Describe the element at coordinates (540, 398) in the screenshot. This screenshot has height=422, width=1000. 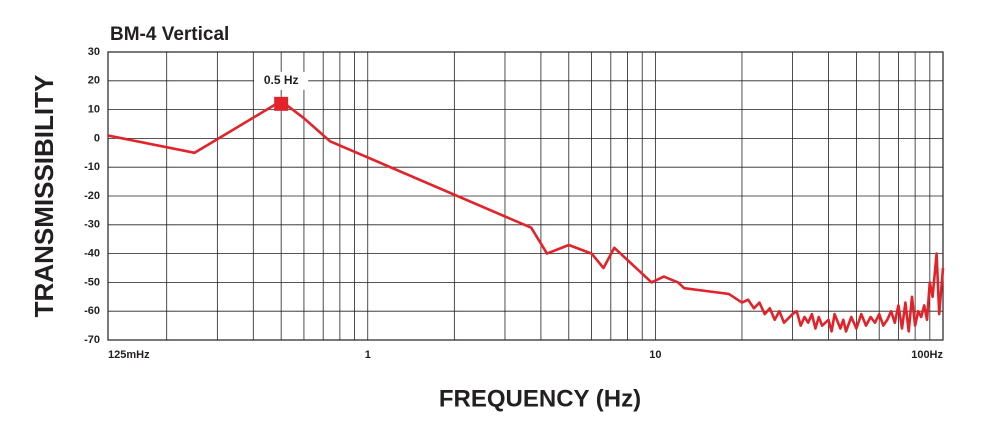
I see `x-axis-label: FREQUENCY (Hz)` at that location.